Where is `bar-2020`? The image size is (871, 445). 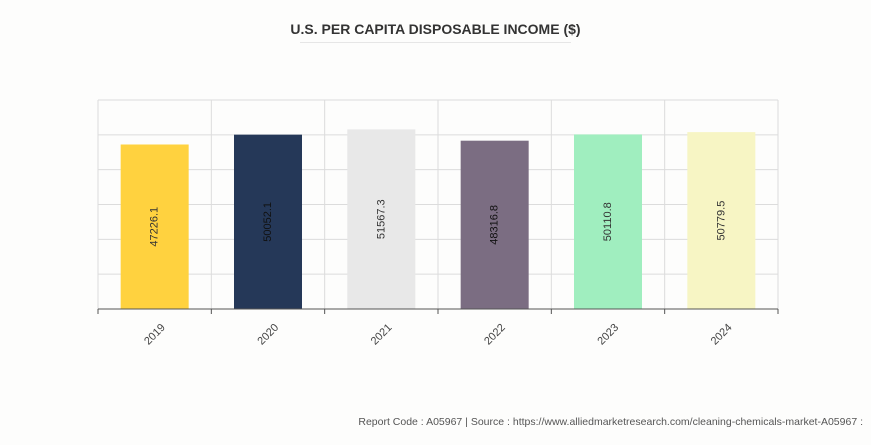 bar-2020 is located at coordinates (268, 221).